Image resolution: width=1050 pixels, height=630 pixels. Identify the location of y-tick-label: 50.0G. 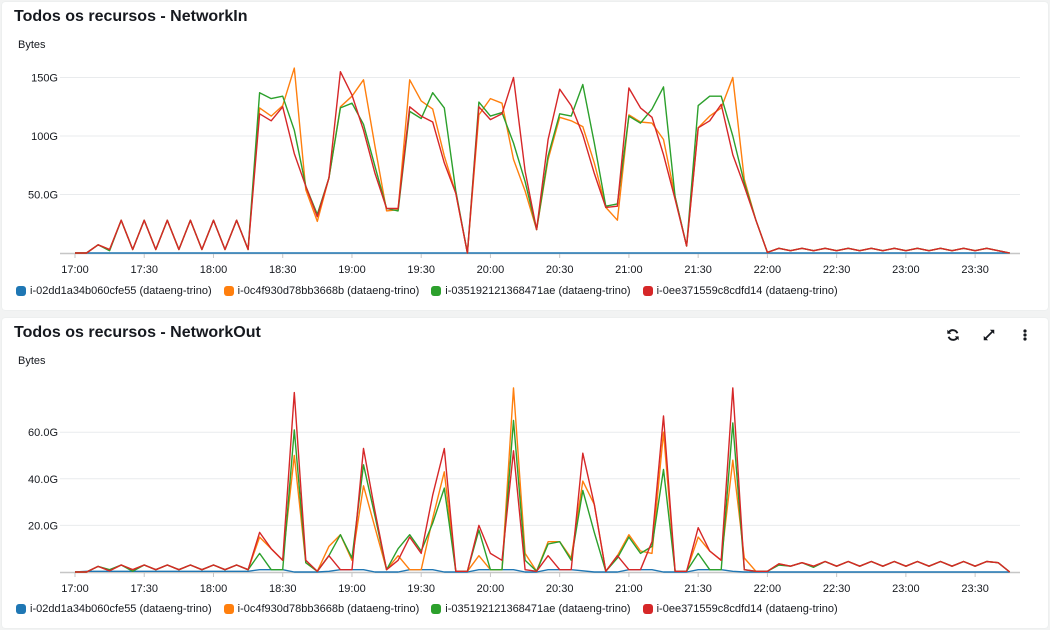
(43, 196).